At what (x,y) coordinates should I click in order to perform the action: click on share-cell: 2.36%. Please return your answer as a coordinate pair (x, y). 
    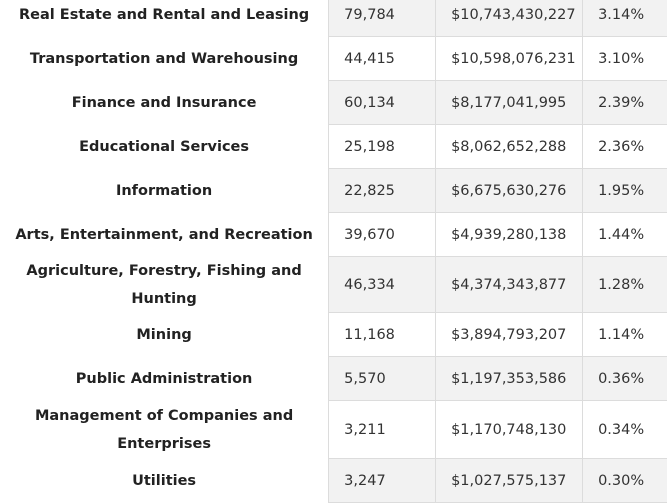
    Looking at the image, I should click on (624, 146).